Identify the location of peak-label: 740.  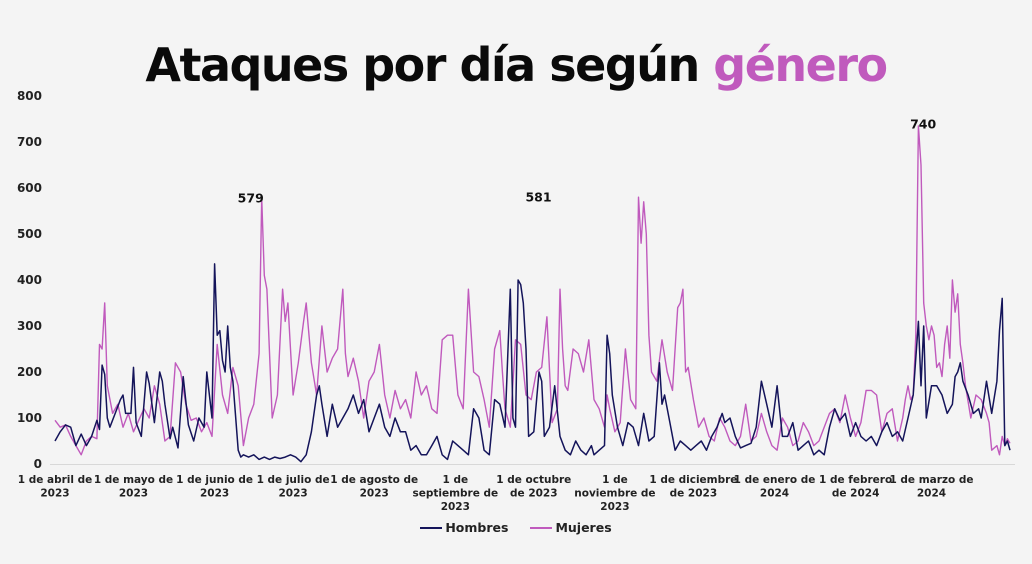
(923, 124).